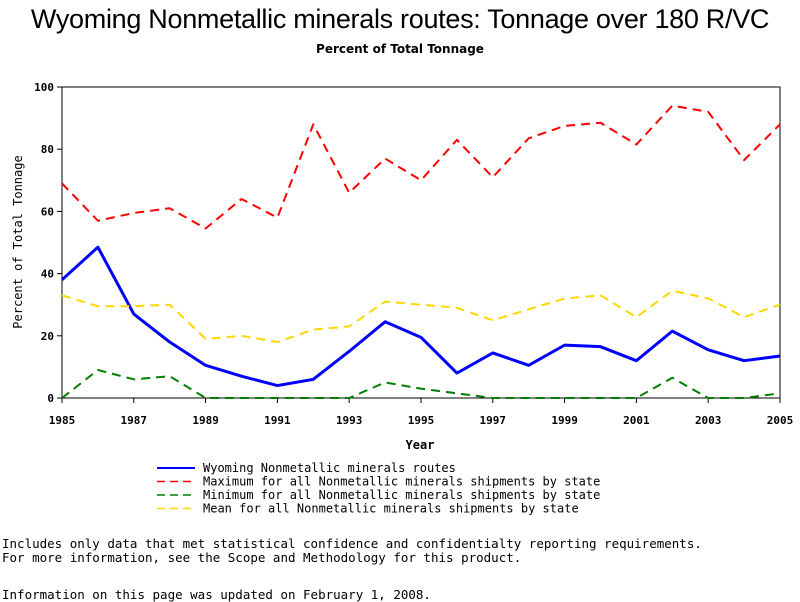  I want to click on x-tick-label: 1999, so click(564, 420).